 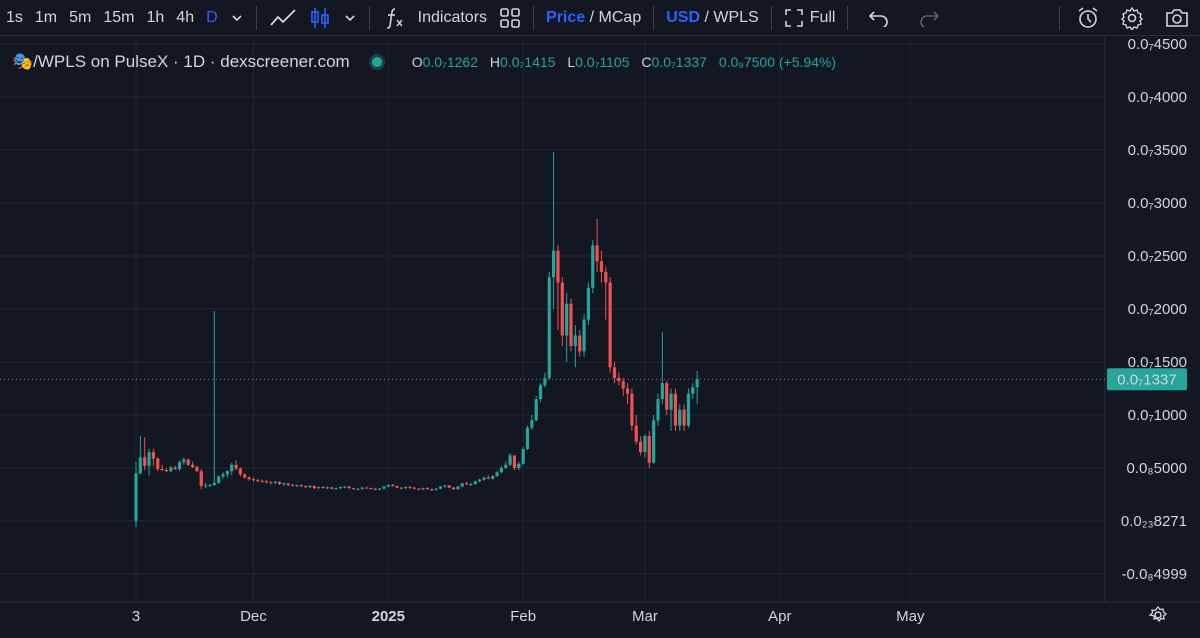 What do you see at coordinates (452, 17) in the screenshot?
I see `indicators-button: Indicators` at bounding box center [452, 17].